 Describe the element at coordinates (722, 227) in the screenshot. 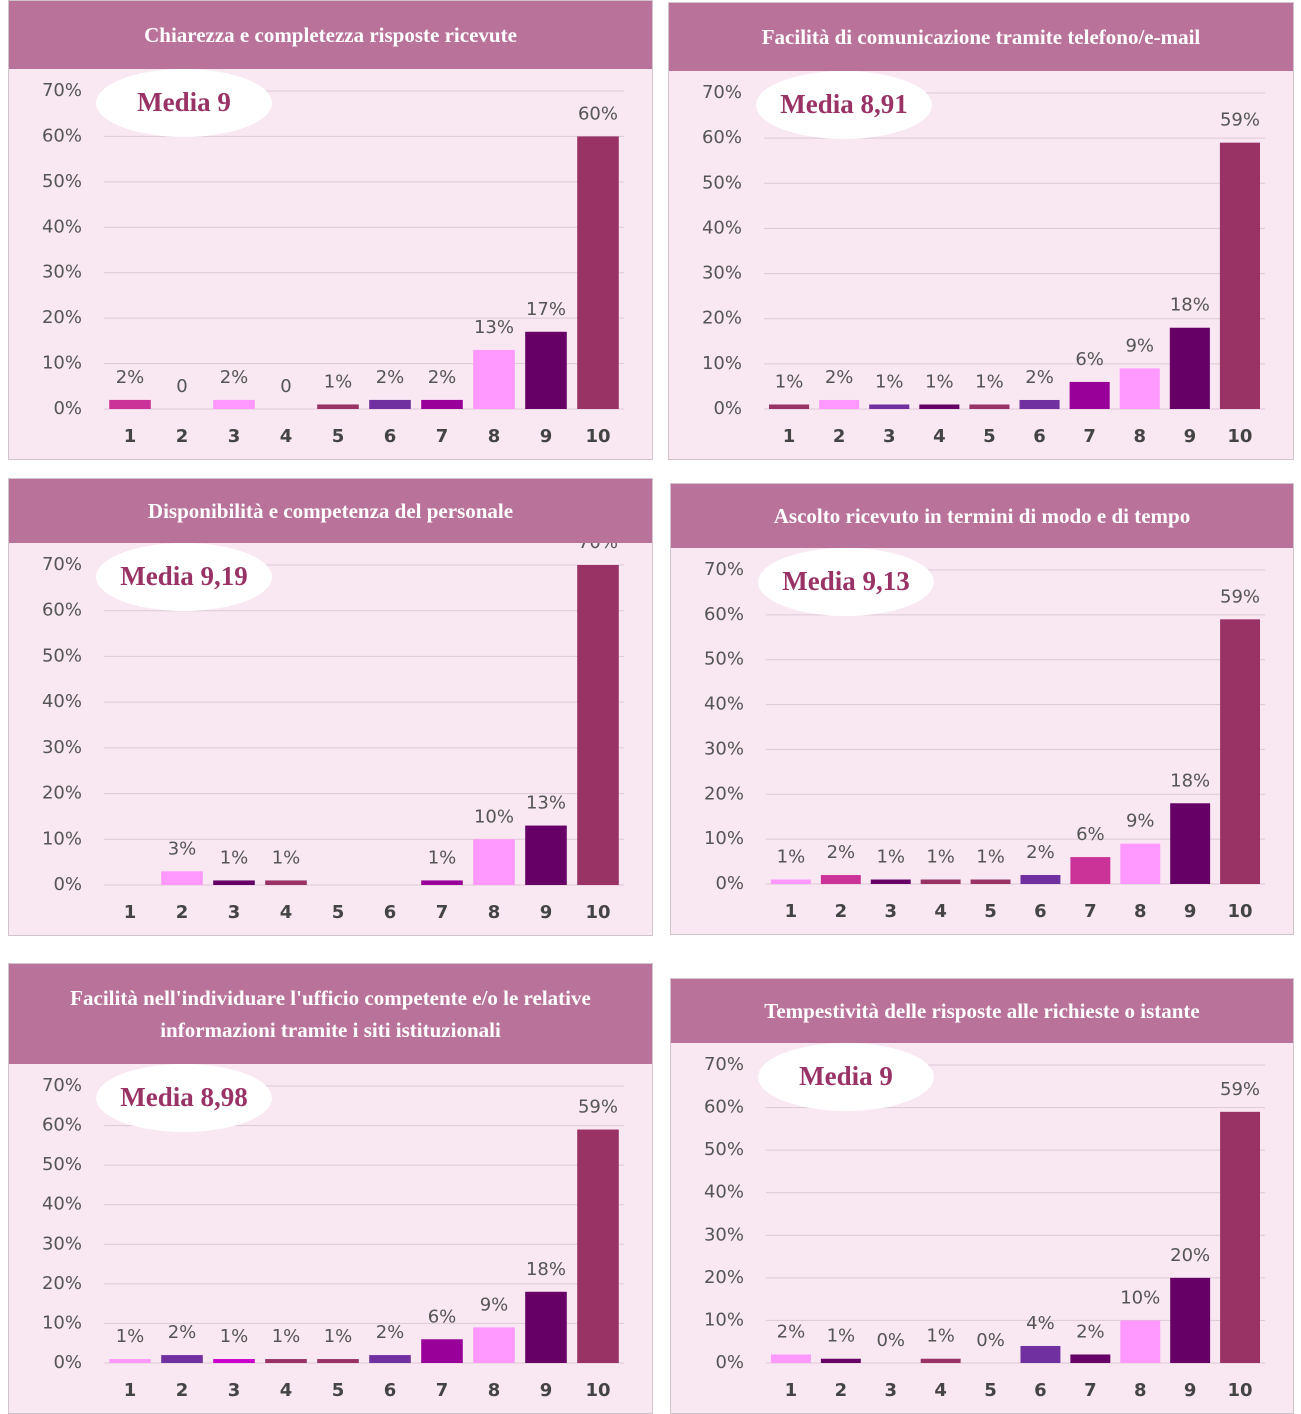

I see `y-tick-label: 40%` at that location.